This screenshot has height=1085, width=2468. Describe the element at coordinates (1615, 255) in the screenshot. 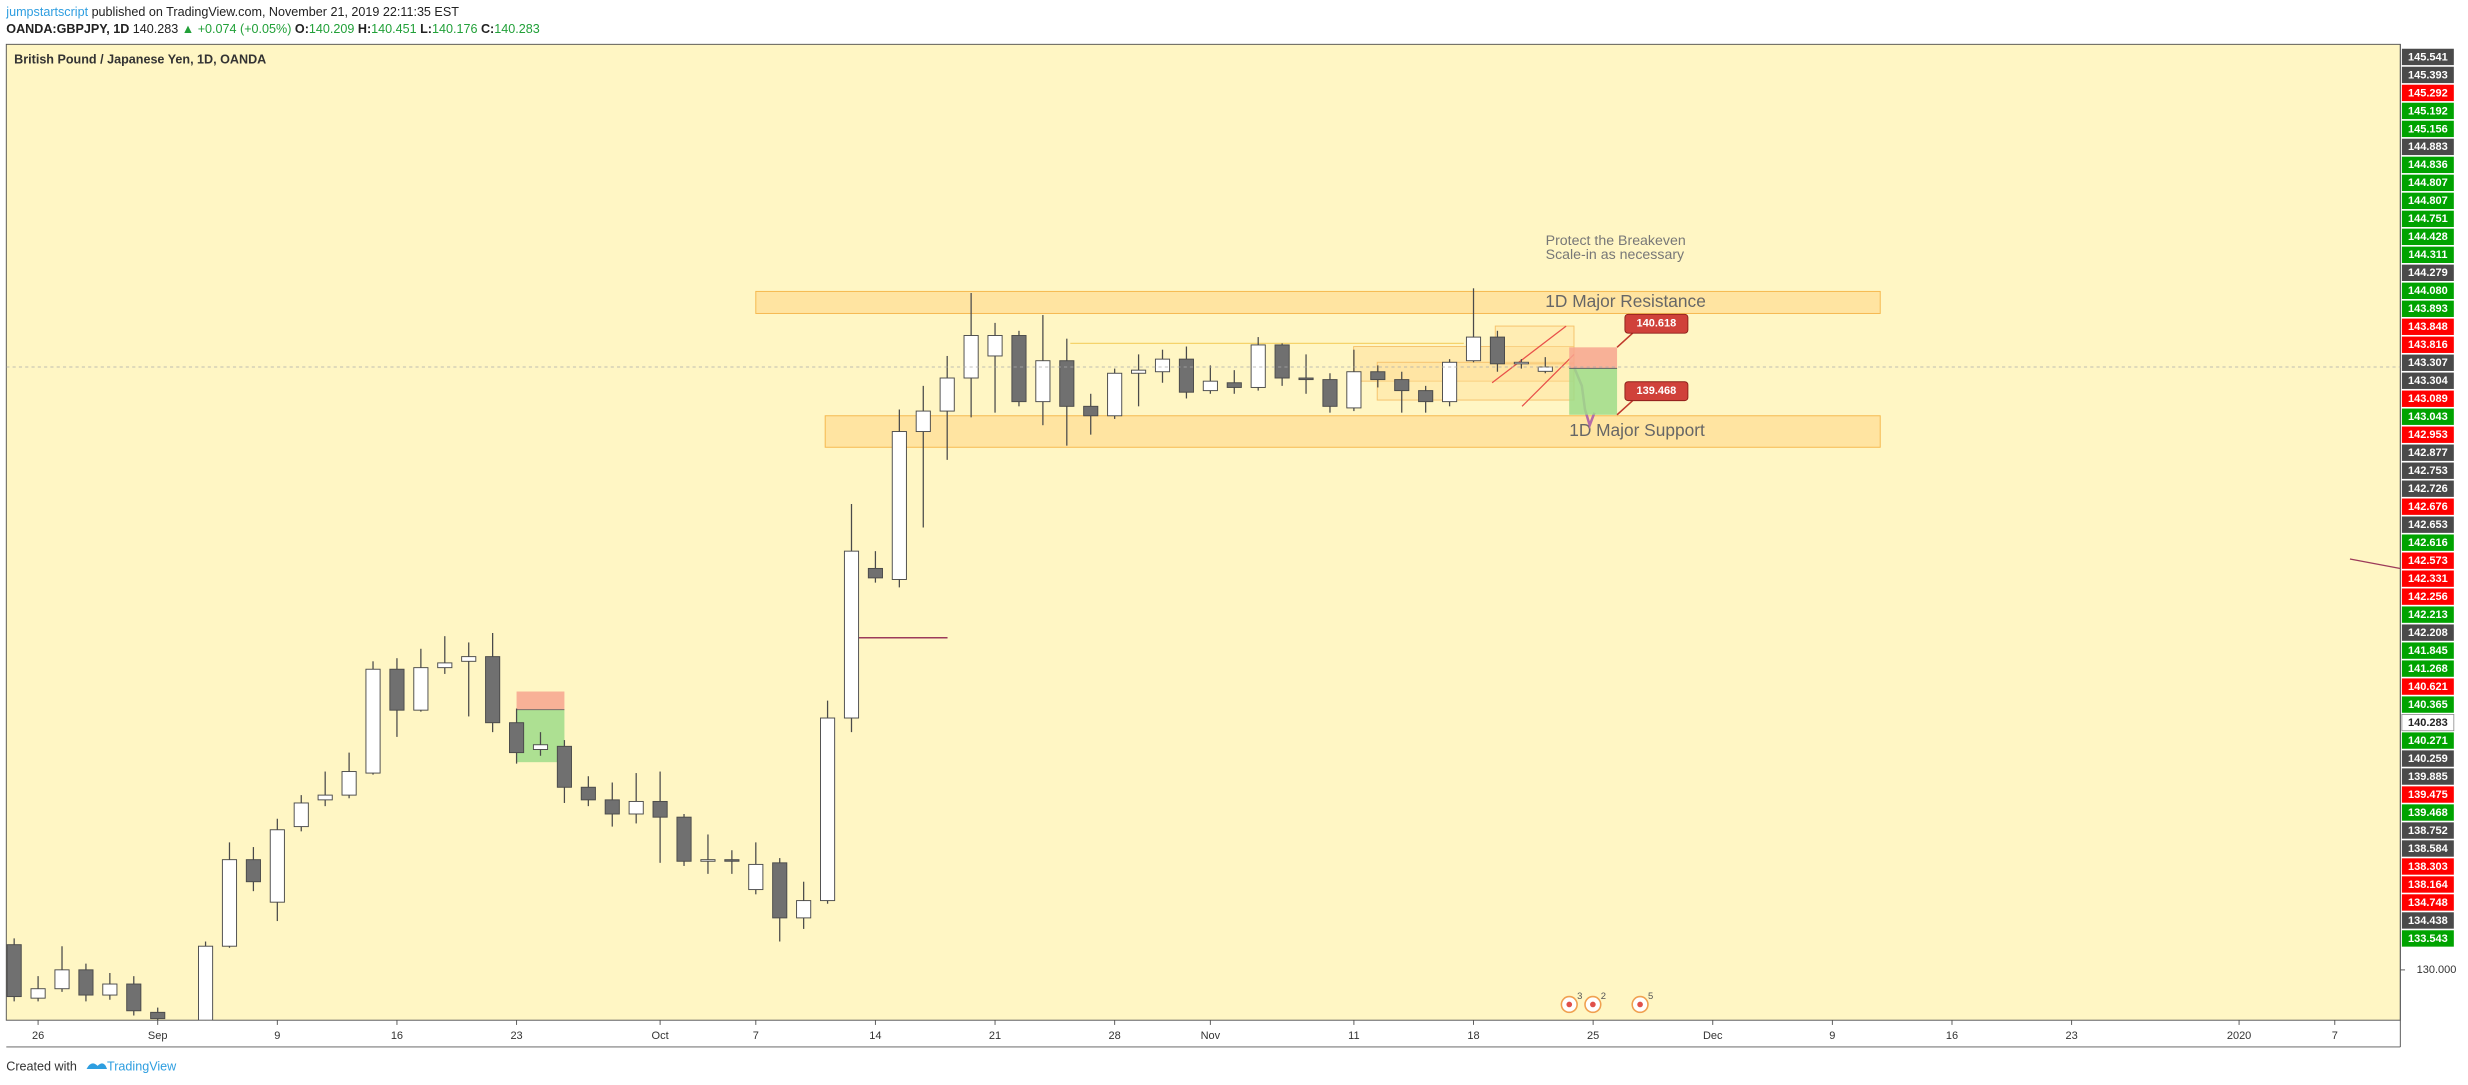

I see `note: Scale-in as necessary` at that location.